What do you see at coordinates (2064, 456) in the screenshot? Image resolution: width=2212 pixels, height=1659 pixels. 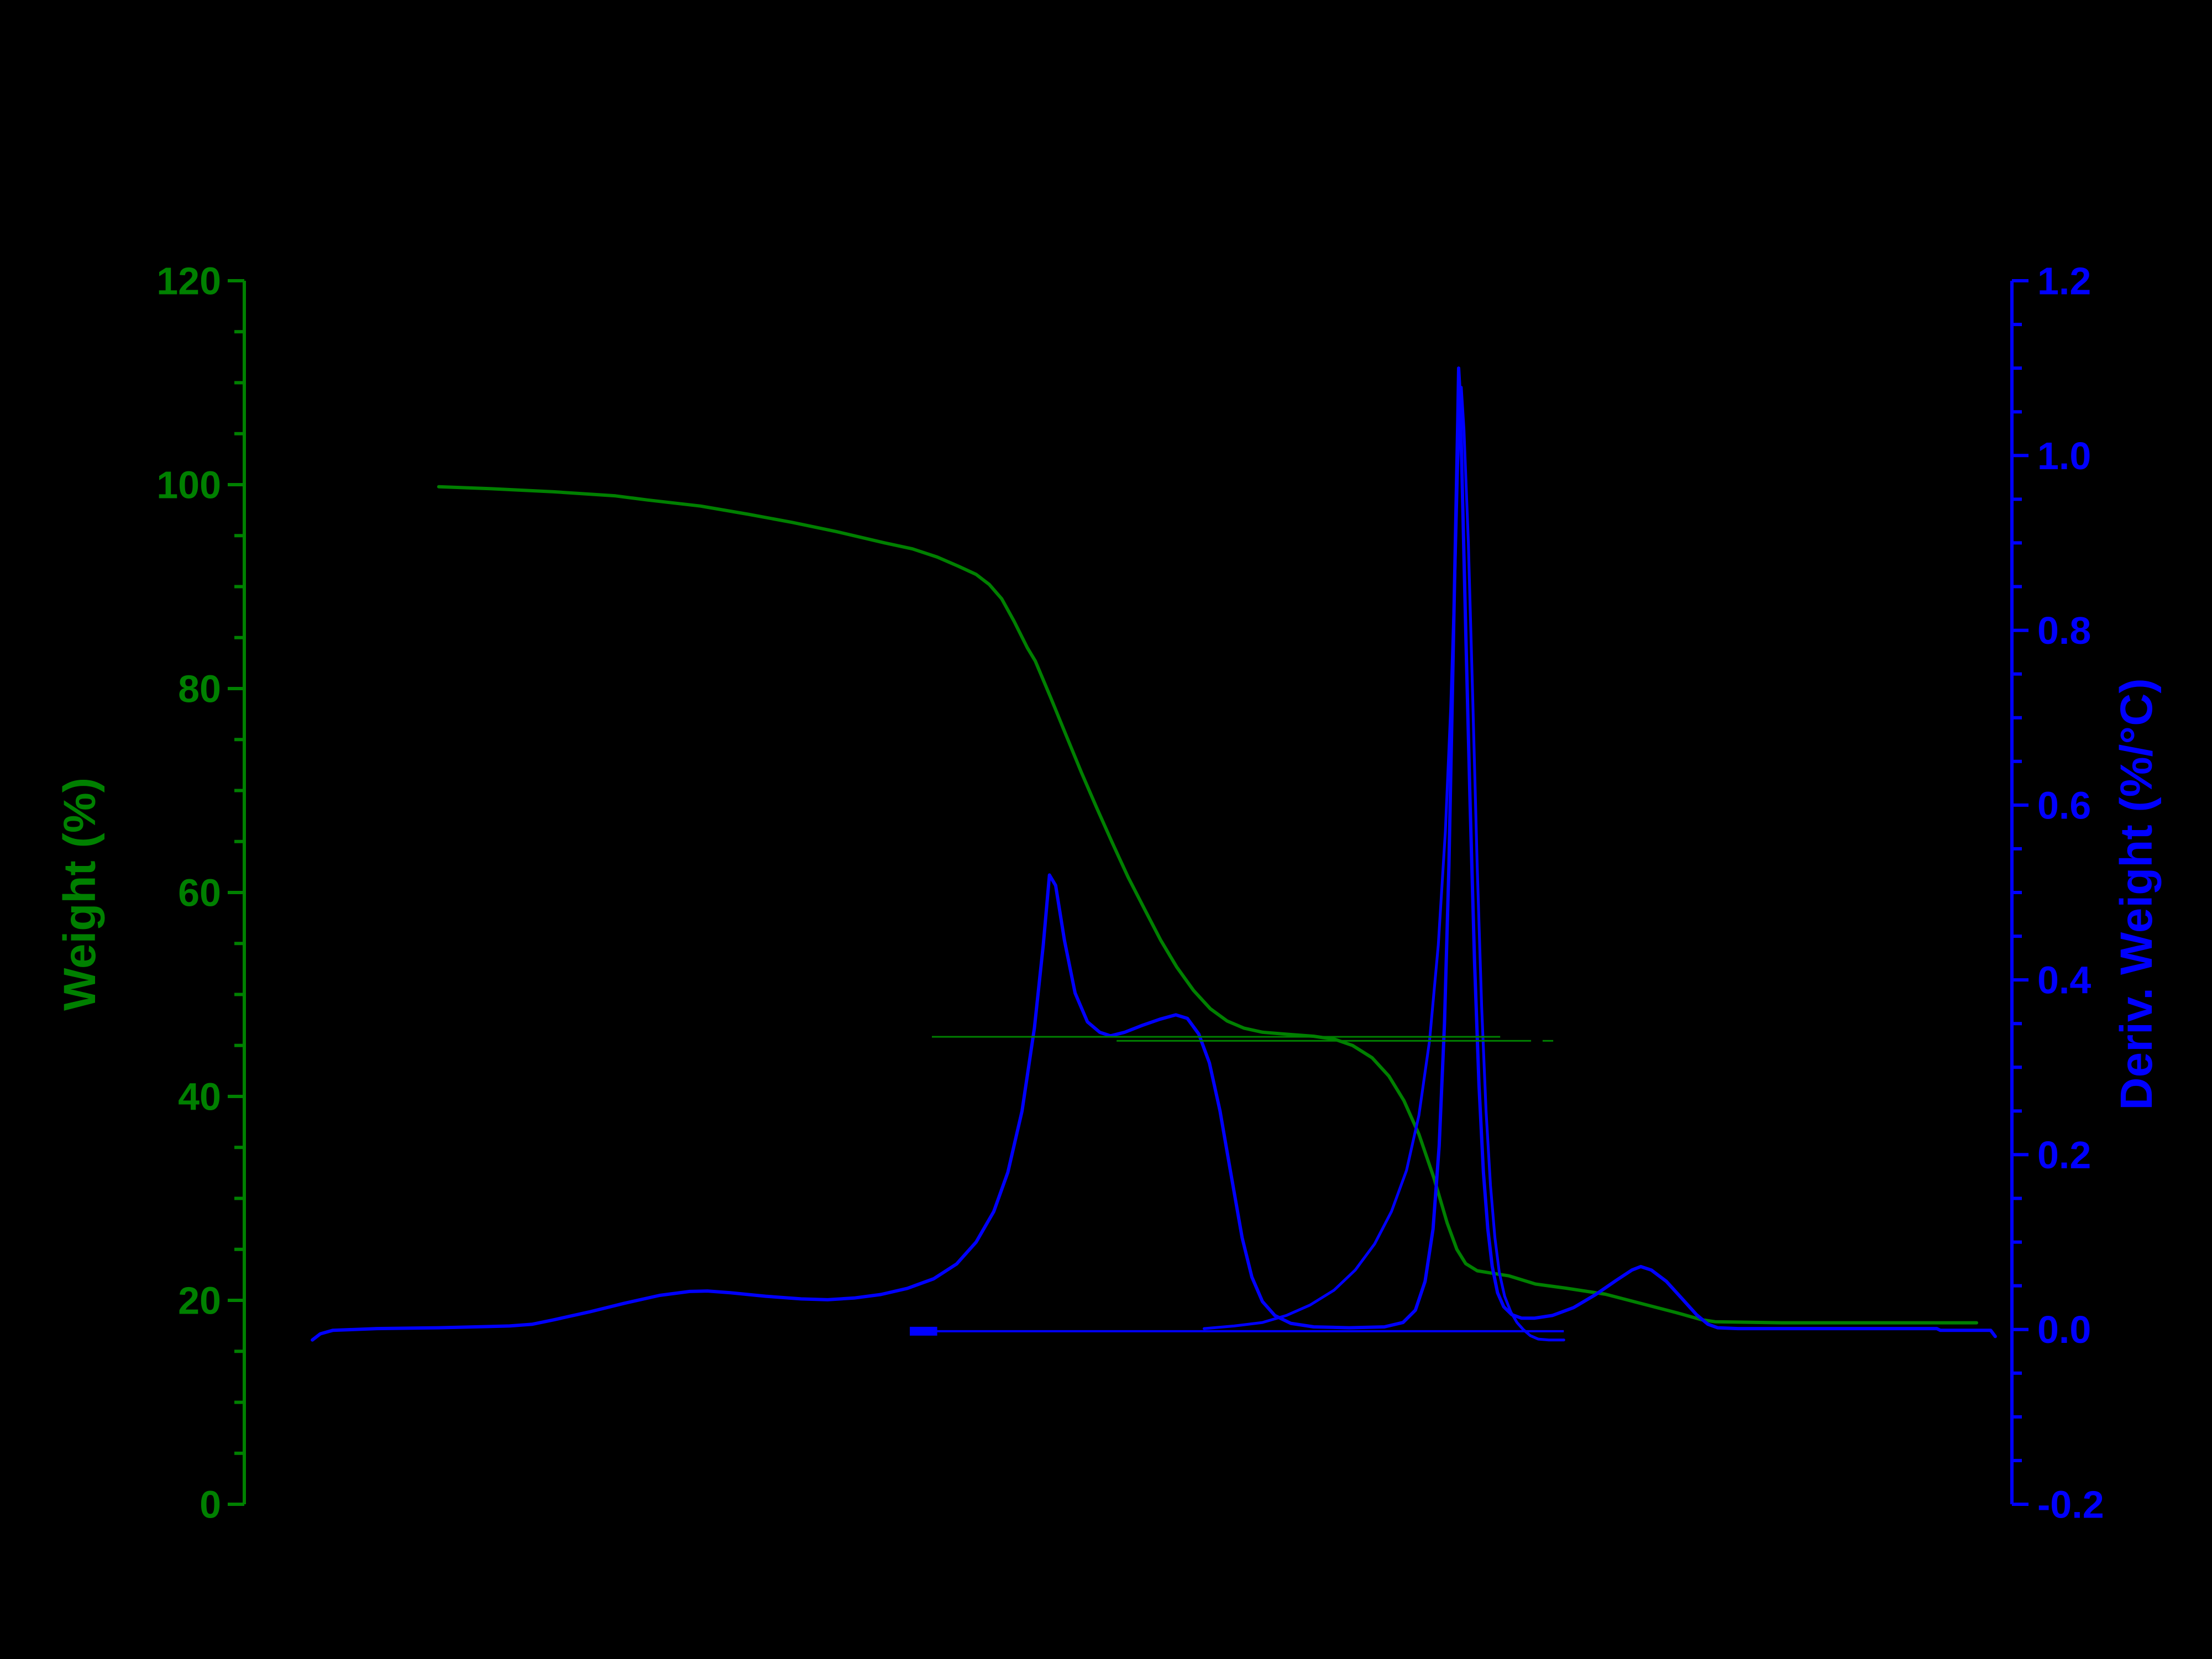 I see `y-right-tick-label: 1.0` at bounding box center [2064, 456].